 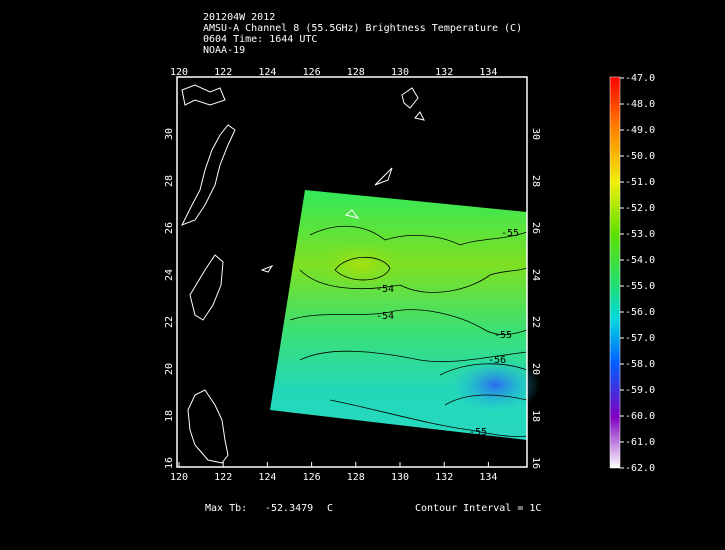 What do you see at coordinates (640, 260) in the screenshot?
I see `colorbar-label: -54.0` at bounding box center [640, 260].